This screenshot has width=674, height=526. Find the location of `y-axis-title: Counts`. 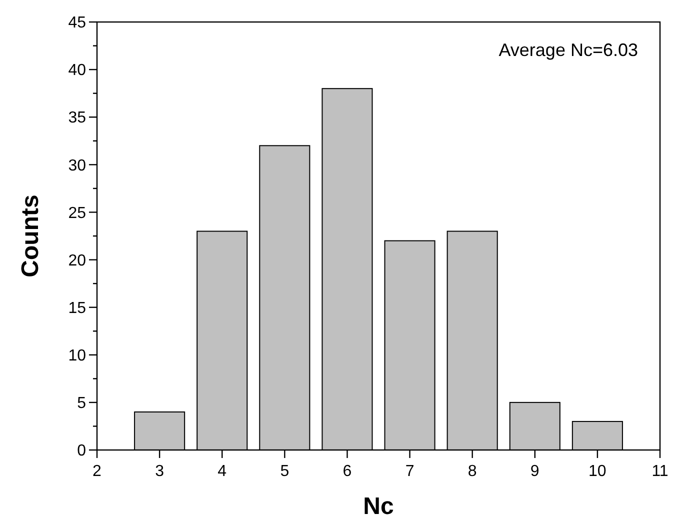

y-axis-title: Counts is located at coordinates (30, 236).